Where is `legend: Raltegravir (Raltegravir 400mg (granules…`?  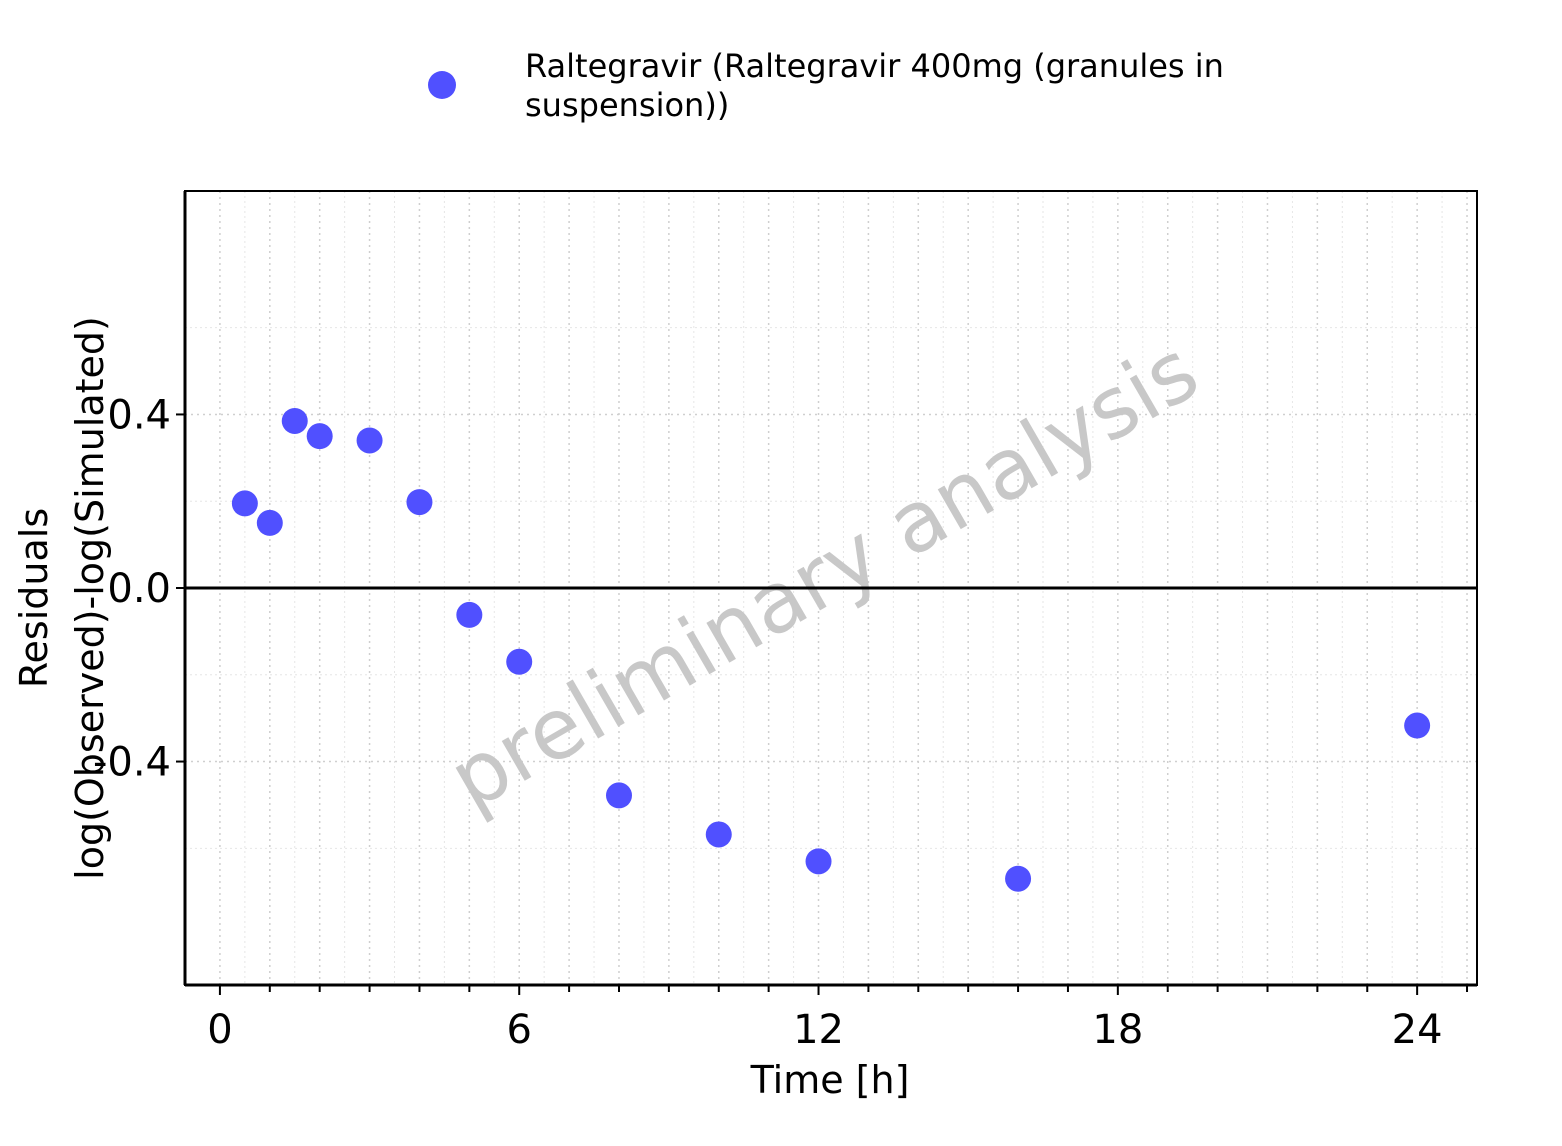
legend: Raltegravir (Raltegravir 400mg (granules… is located at coordinates (826, 85).